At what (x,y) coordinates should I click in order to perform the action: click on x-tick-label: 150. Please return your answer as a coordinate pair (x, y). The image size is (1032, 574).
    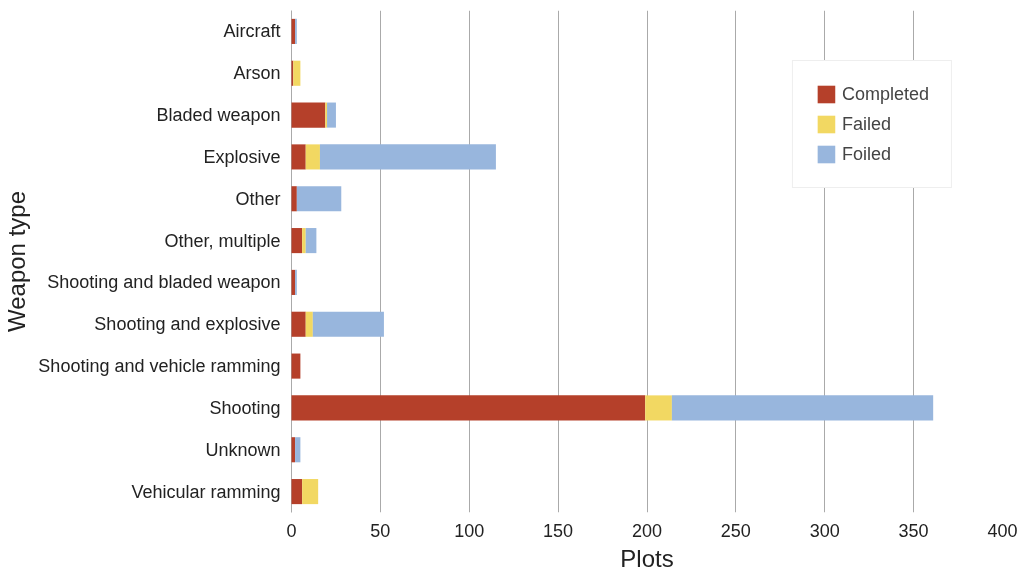
    Looking at the image, I should click on (558, 530).